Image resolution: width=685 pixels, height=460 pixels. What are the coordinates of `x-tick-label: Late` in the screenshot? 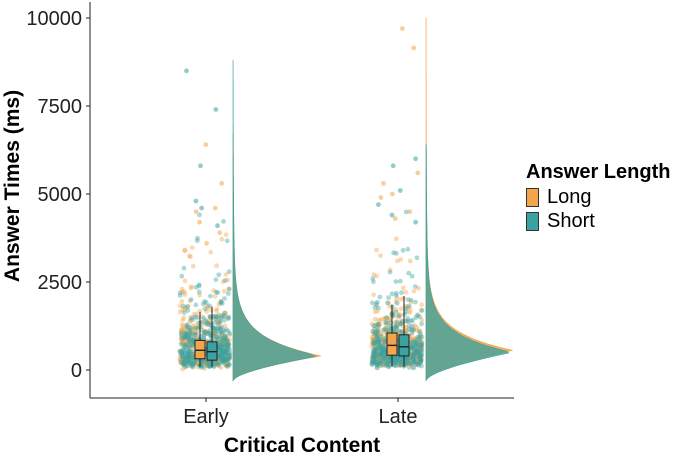 It's located at (398, 417).